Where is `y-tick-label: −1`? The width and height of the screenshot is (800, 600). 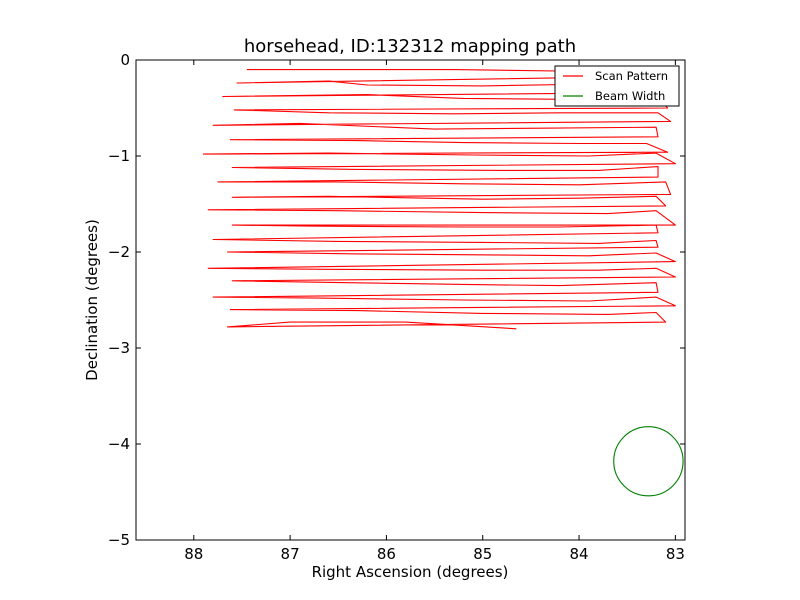
y-tick-label: −1 is located at coordinates (119, 156).